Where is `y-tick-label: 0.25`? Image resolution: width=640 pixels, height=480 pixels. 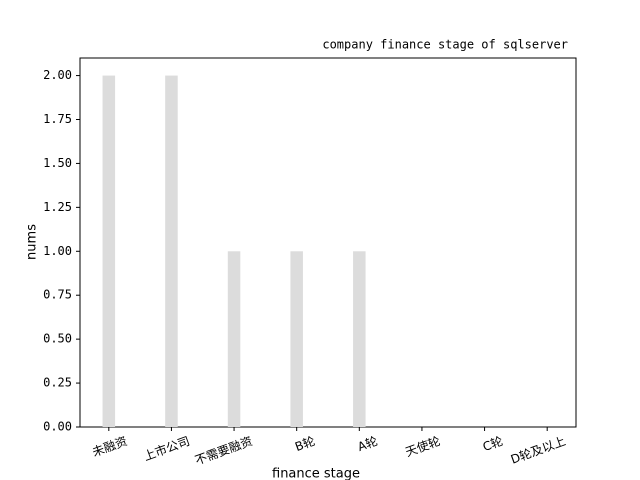
y-tick-label: 0.25 is located at coordinates (57, 383).